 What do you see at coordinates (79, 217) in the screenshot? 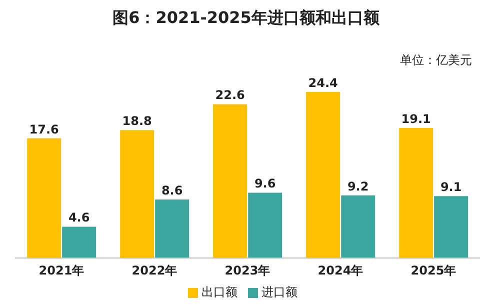
I see `data-label: 4.6` at bounding box center [79, 217].